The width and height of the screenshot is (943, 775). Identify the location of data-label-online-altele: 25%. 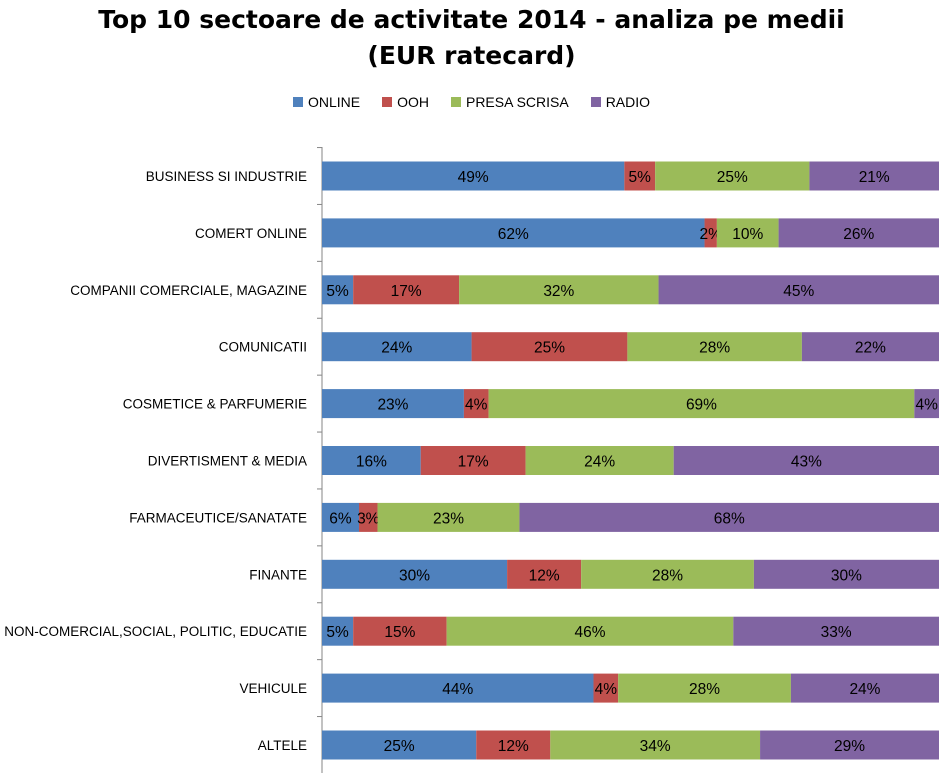
(399, 746).